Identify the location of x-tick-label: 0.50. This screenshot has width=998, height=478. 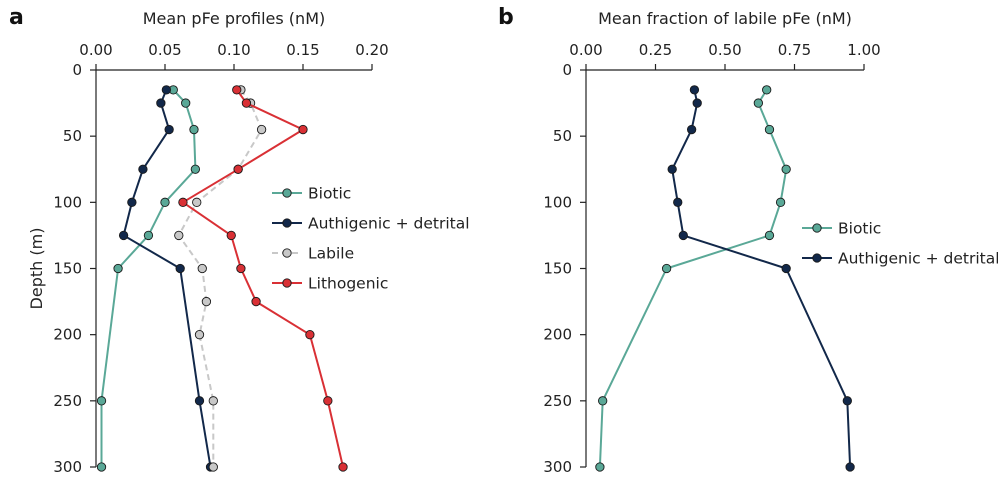
(724, 50).